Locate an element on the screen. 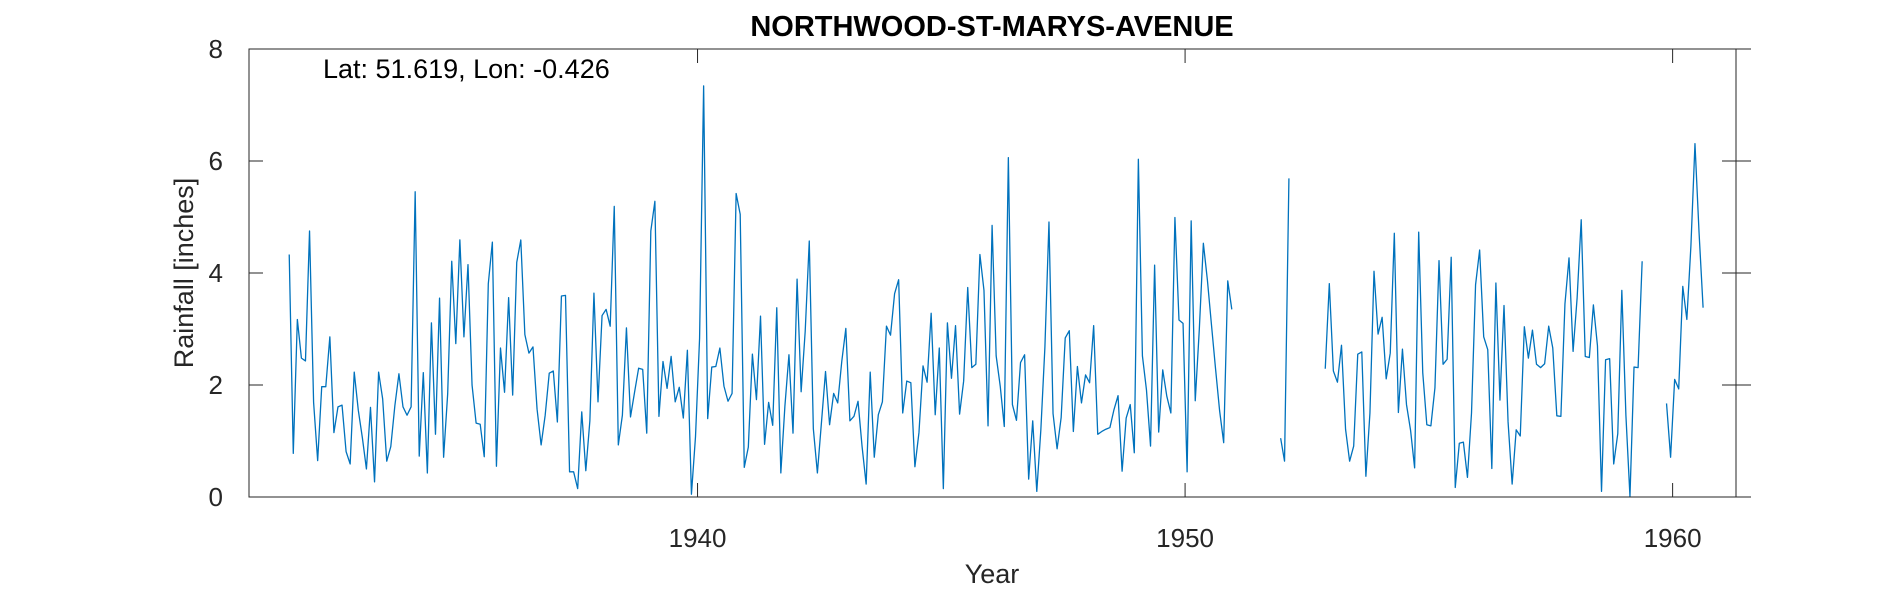 This screenshot has width=1890, height=591. location-annotation: Lat: 51.619, Lon: -0.426 is located at coordinates (466, 69).